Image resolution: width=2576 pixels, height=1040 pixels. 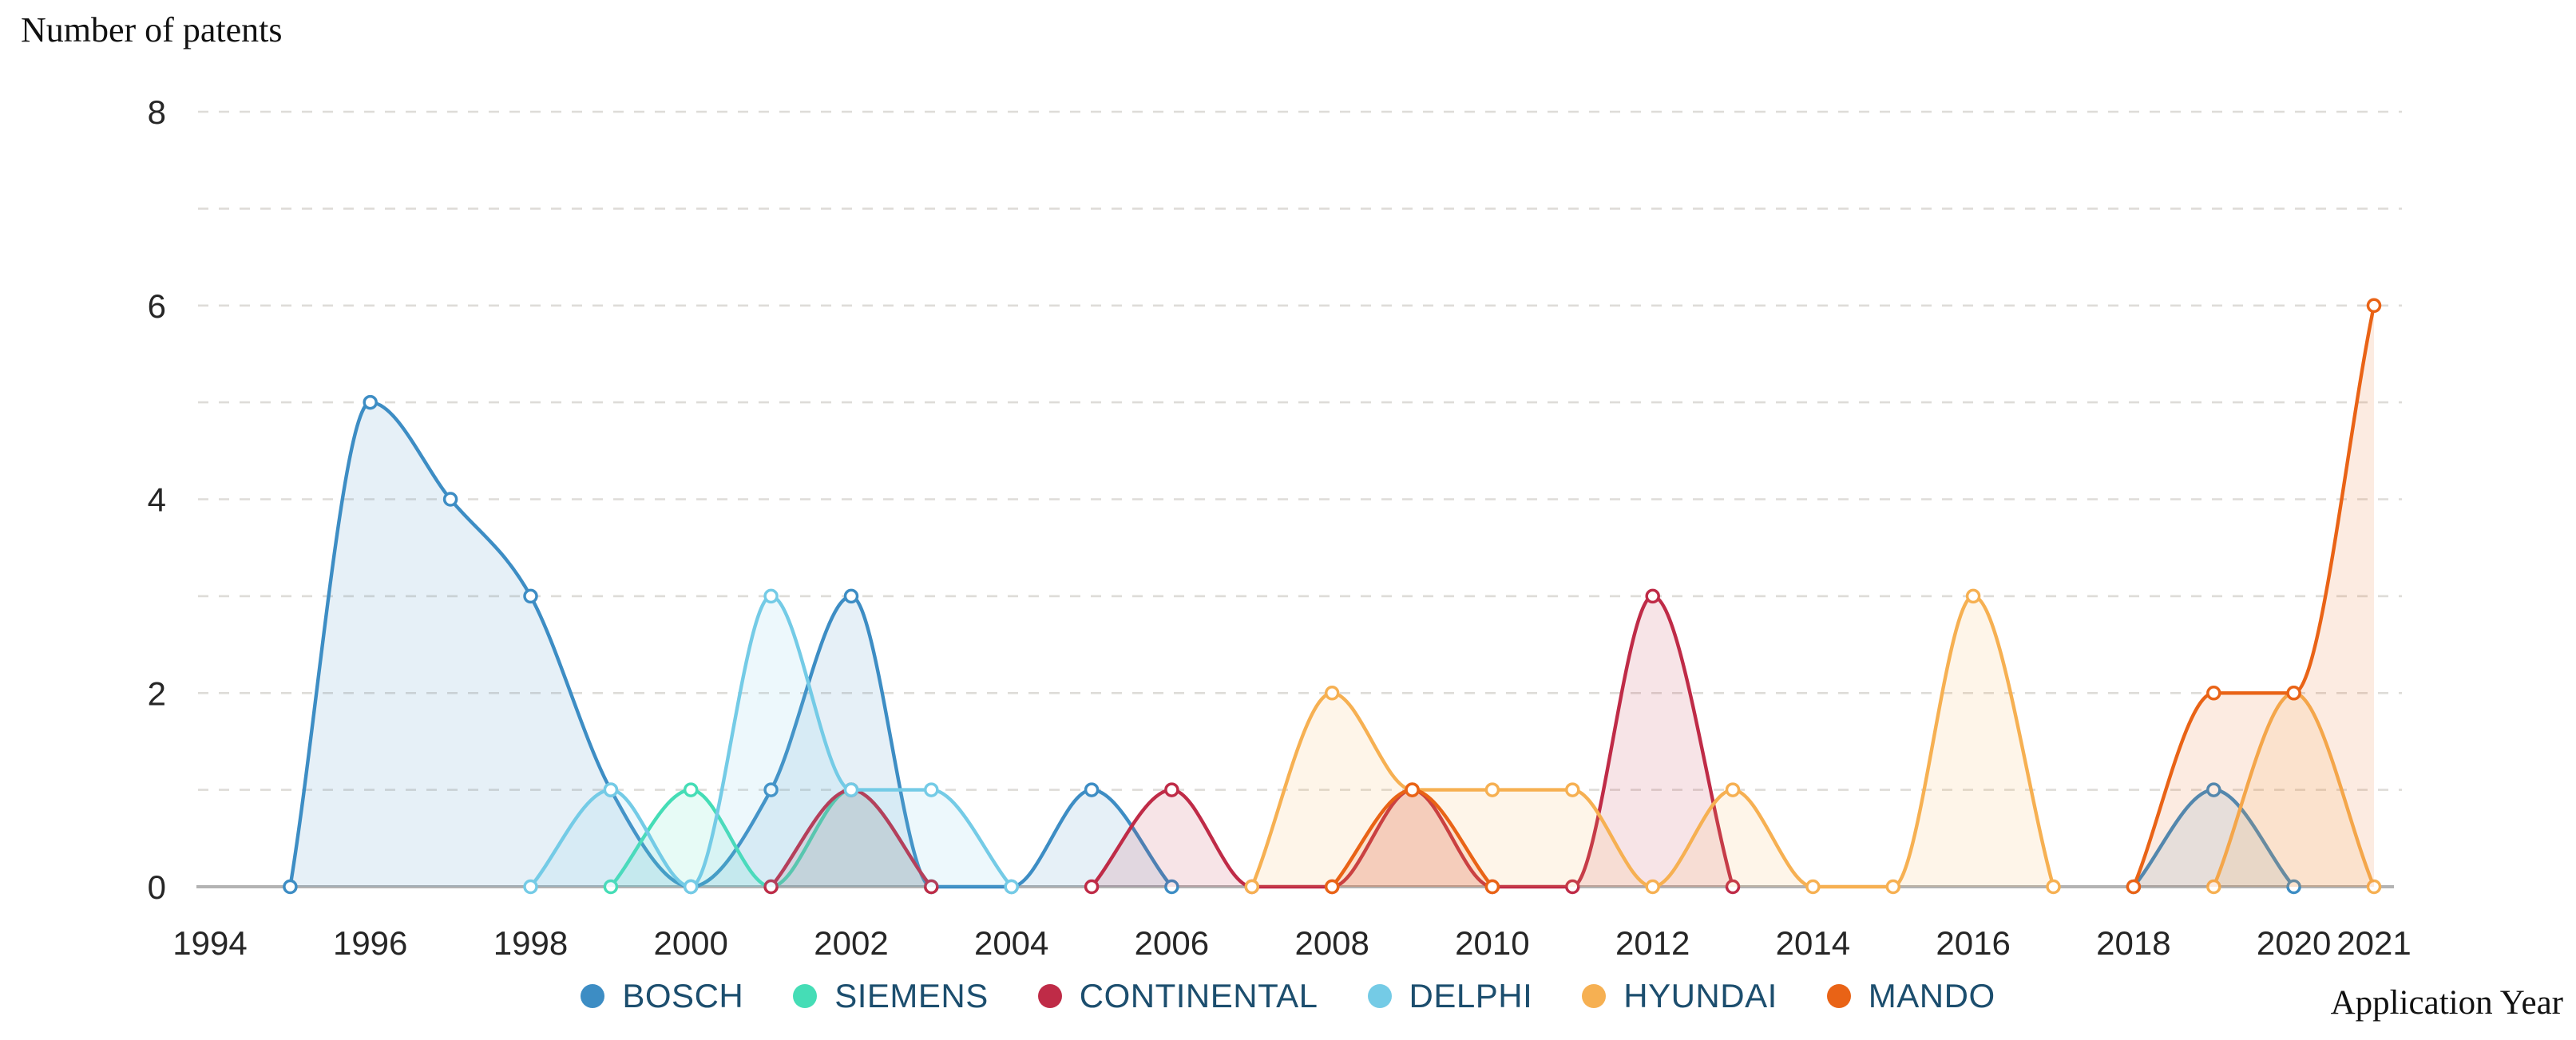 I want to click on y-tick-labels: 0 2 4 6 8, so click(x=157, y=499).